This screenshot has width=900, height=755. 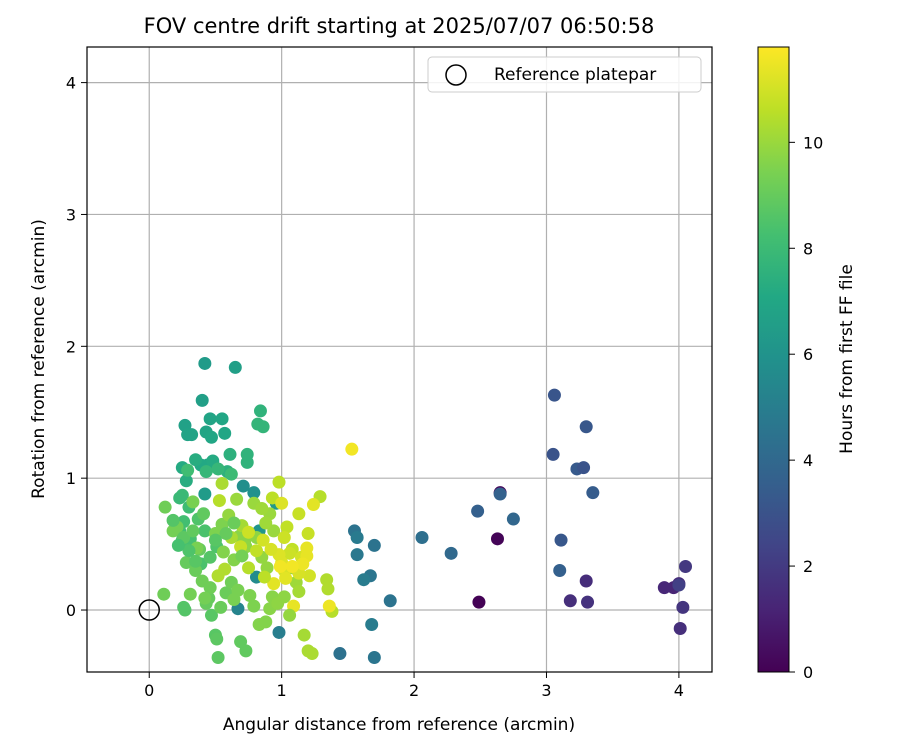 I want to click on colorbar-tick-label: 4, so click(x=808, y=460).